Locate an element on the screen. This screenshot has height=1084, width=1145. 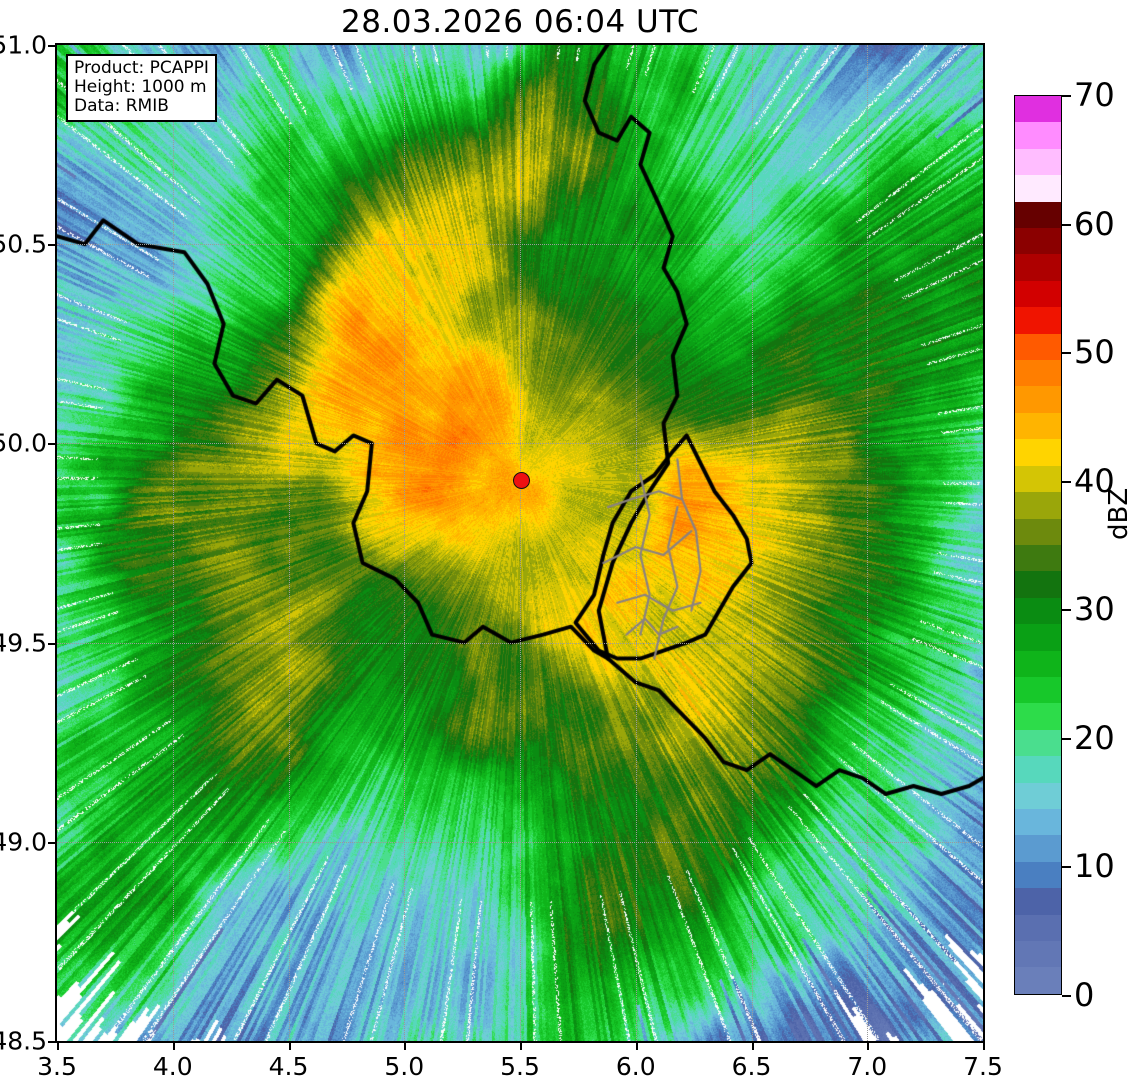
info-product: Product: PCAPPI is located at coordinates (141, 68).